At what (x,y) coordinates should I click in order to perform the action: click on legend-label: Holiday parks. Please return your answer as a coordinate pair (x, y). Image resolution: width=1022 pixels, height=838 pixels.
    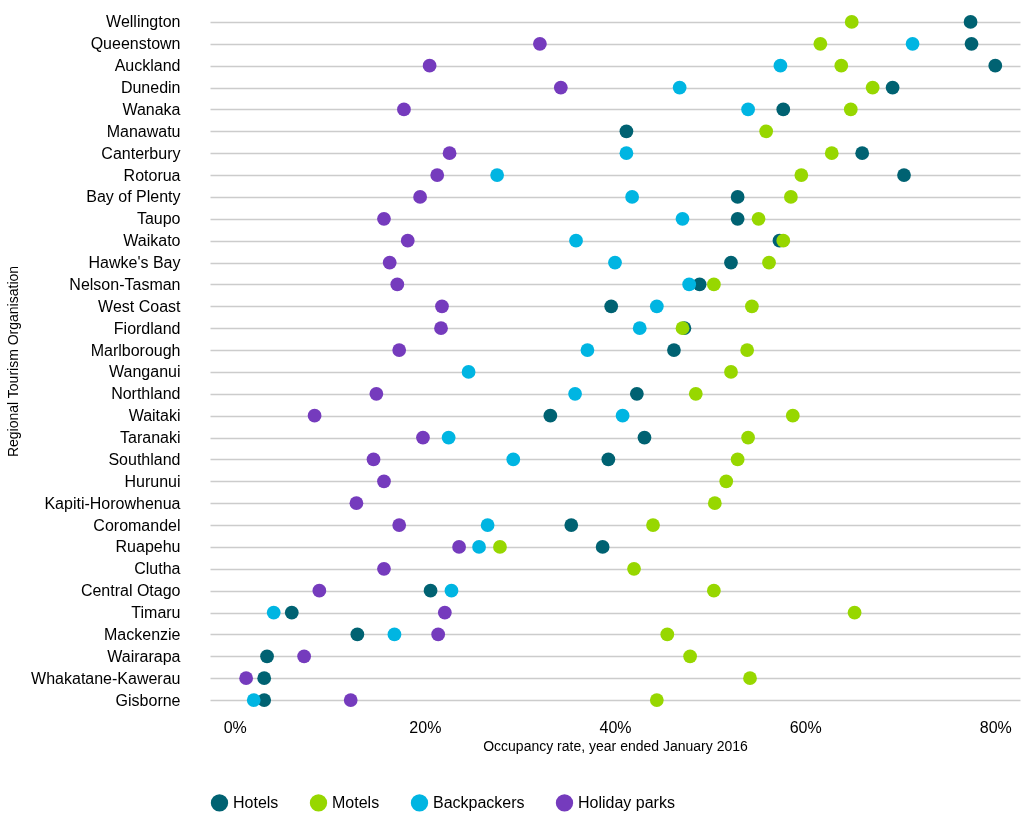
    Looking at the image, I should click on (626, 802).